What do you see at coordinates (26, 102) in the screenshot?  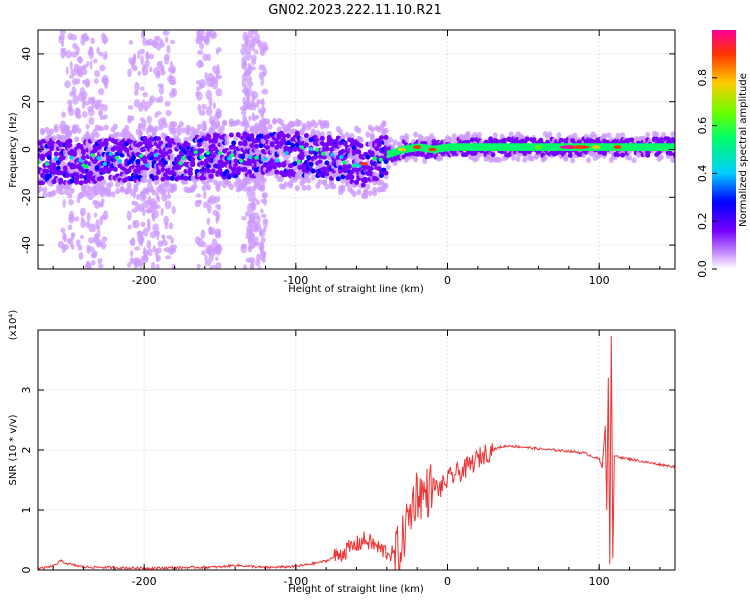 I see `spectrogram-y-tick-label: 20` at bounding box center [26, 102].